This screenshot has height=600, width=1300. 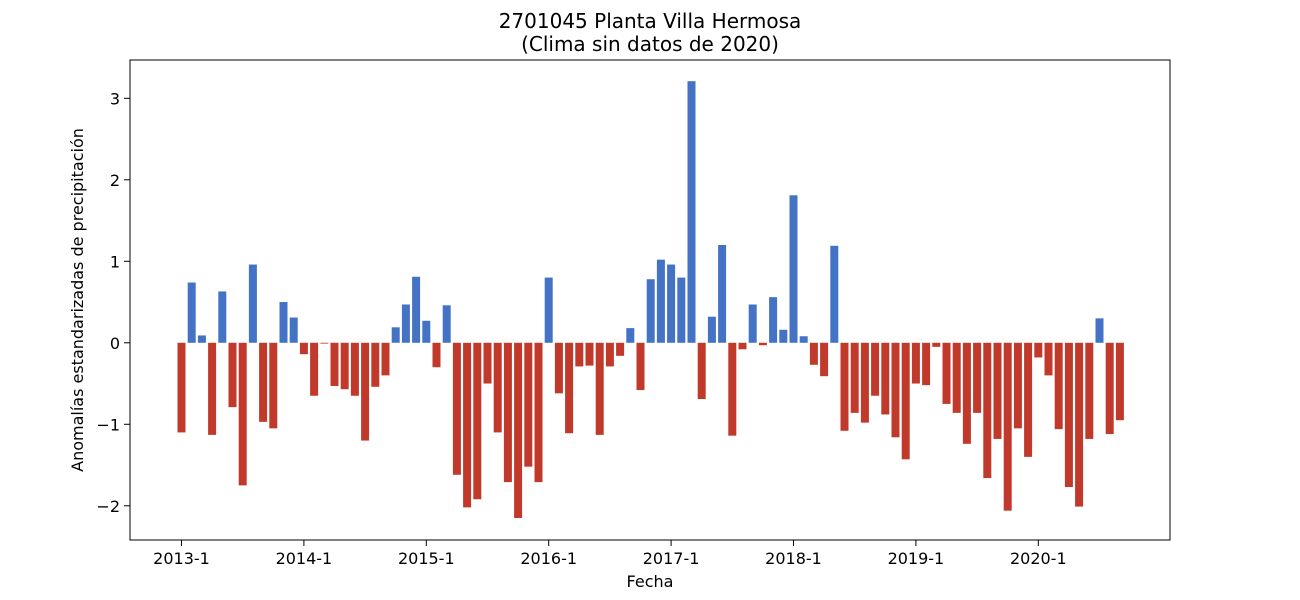 I want to click on x-tick-label: 2018-1, so click(x=793, y=558).